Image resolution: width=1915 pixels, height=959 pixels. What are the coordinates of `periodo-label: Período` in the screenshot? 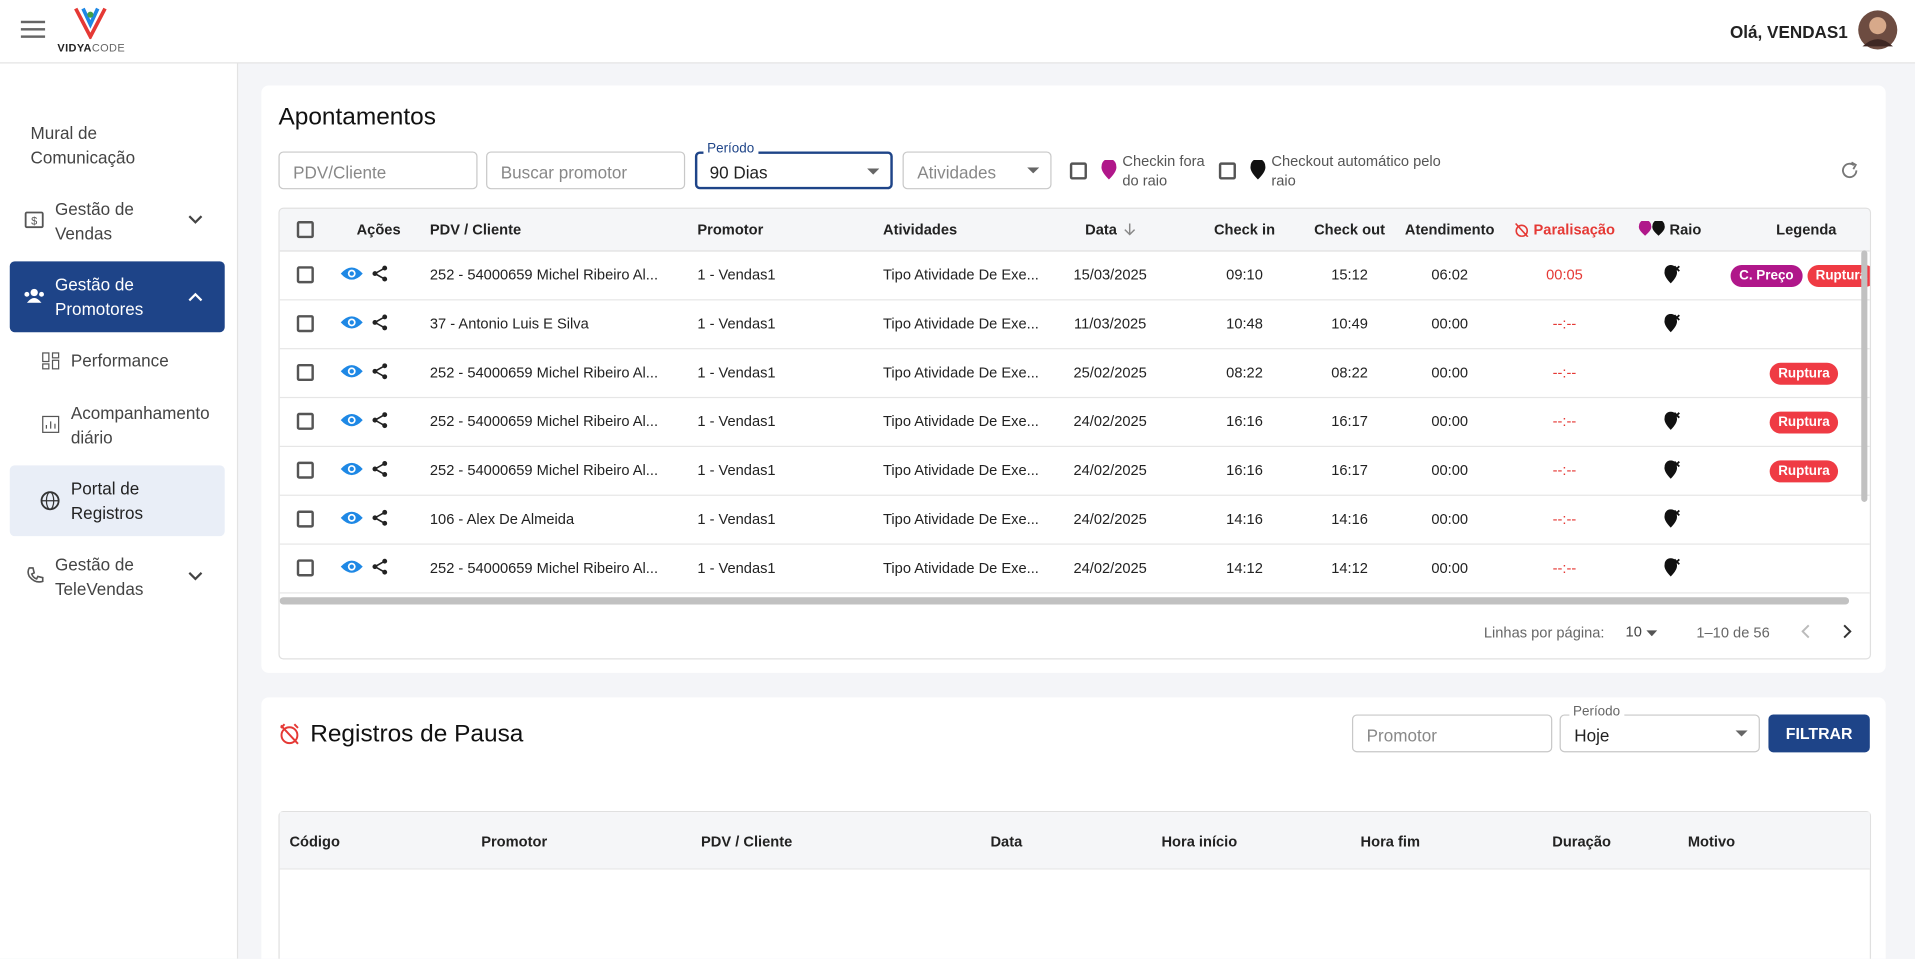 It's located at (730, 149).